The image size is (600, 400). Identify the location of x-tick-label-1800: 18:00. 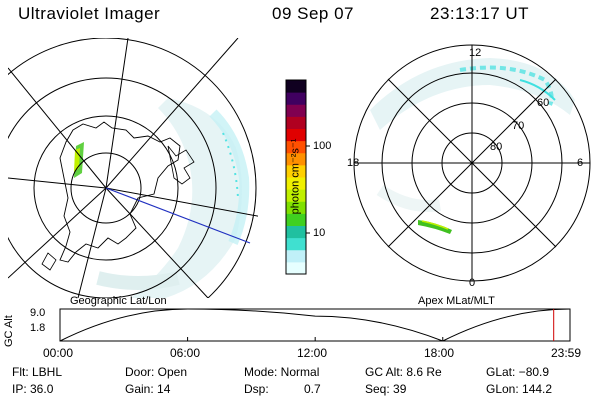
(439, 353).